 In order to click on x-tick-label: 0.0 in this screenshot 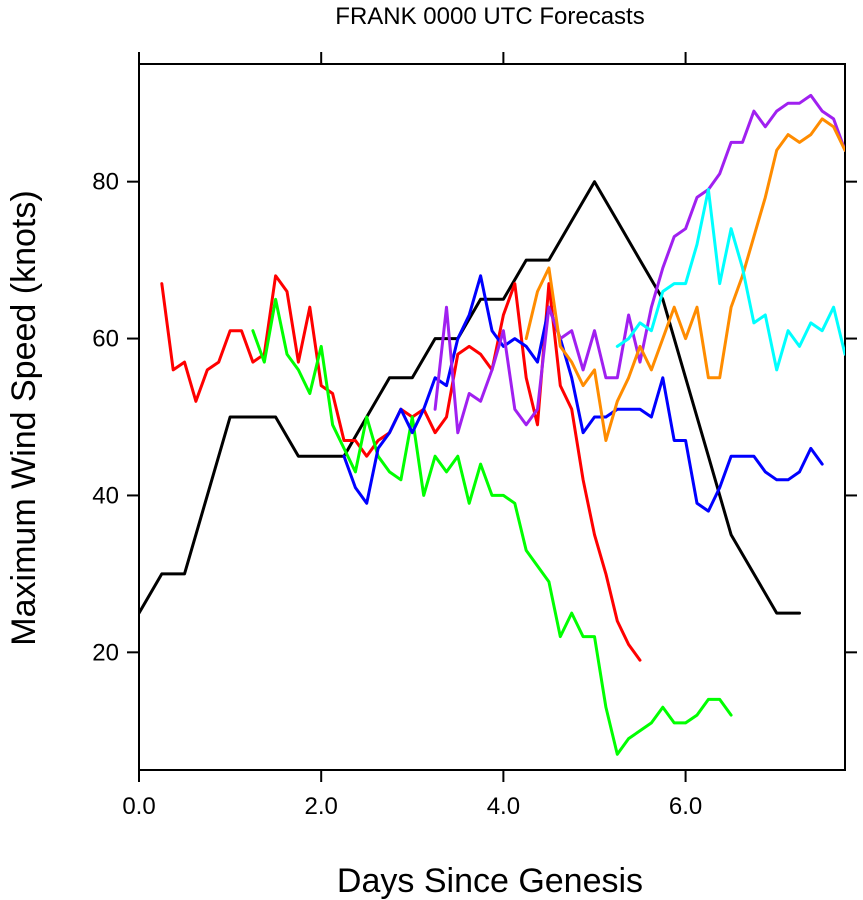, I will do `click(138, 806)`.